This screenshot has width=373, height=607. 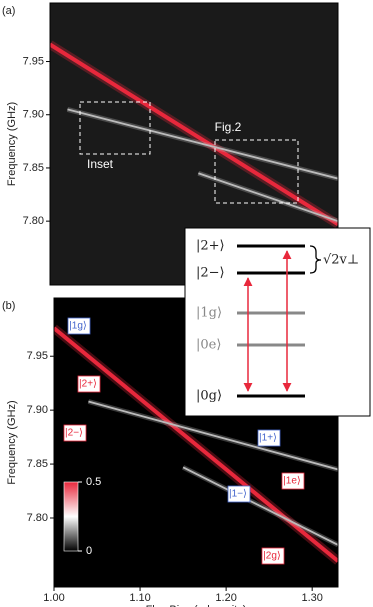 I want to click on state-label: |2g⟩, so click(x=272, y=556).